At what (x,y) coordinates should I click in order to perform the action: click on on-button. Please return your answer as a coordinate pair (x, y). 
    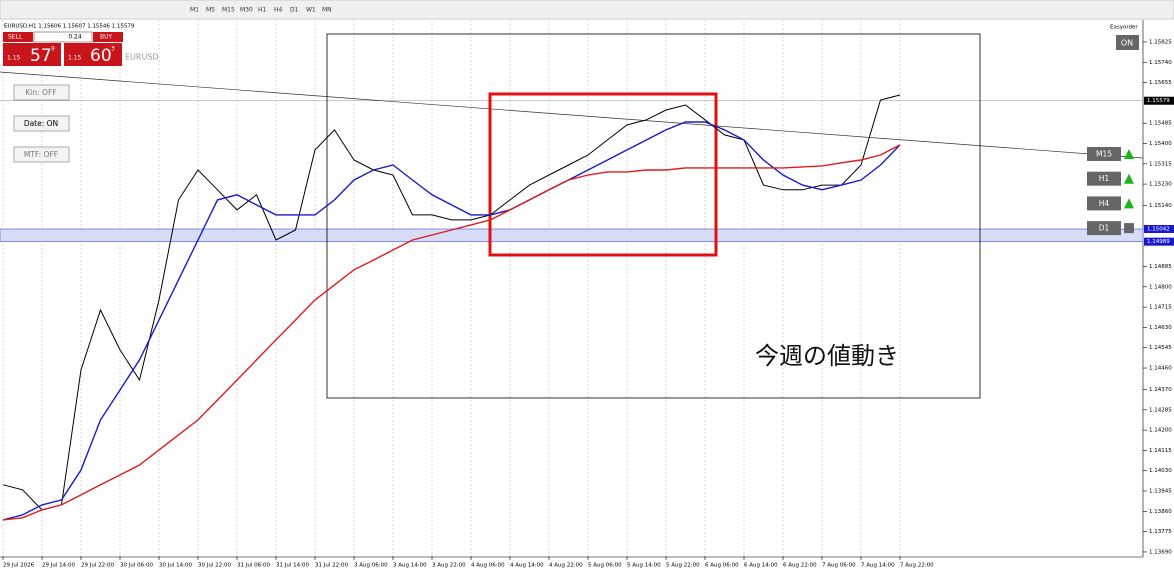
    Looking at the image, I should click on (1127, 42).